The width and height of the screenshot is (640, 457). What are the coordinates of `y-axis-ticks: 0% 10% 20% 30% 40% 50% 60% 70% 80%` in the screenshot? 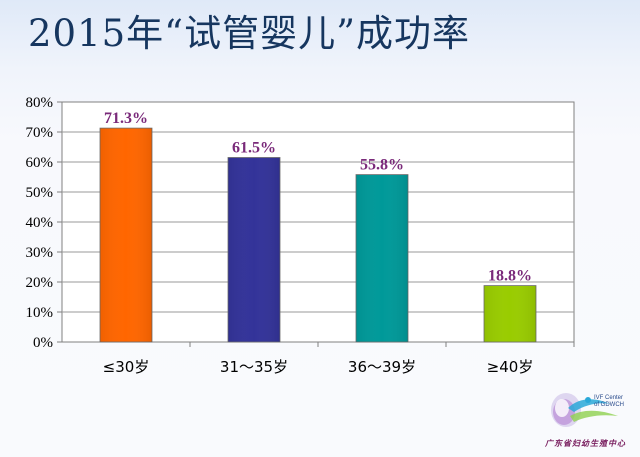 It's located at (40, 223).